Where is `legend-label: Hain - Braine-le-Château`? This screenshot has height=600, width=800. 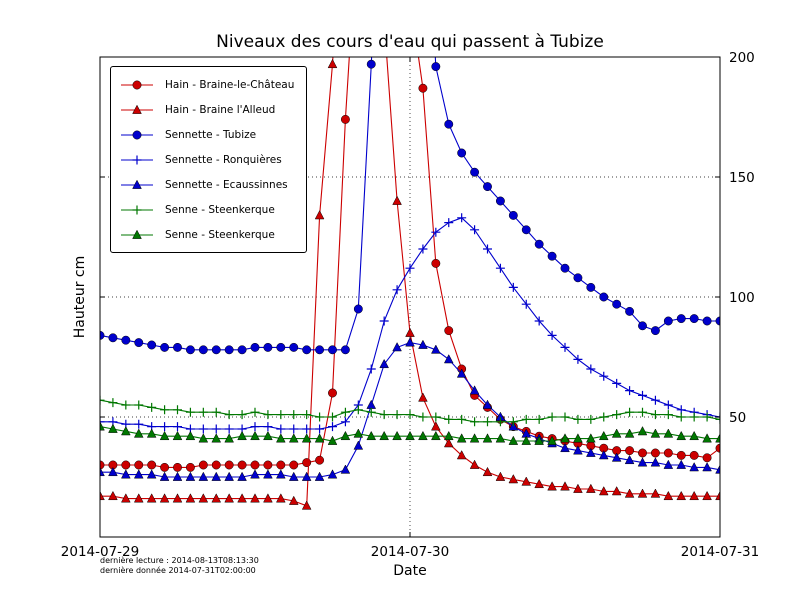 legend-label: Hain - Braine-le-Château is located at coordinates (230, 84).